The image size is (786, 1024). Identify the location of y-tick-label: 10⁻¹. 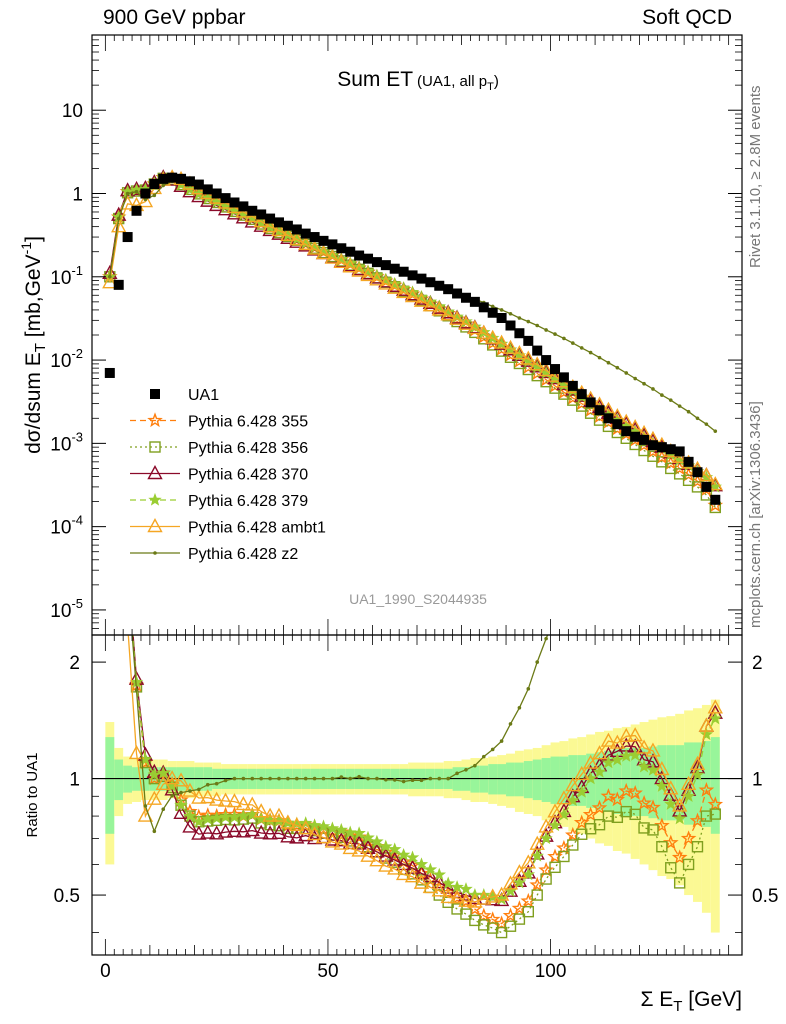
(66, 276).